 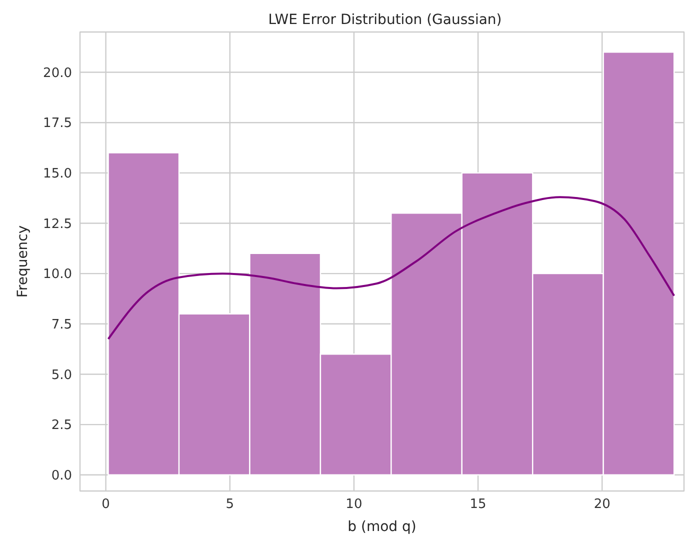 I want to click on y-tick-label: 17.5, so click(x=57, y=124).